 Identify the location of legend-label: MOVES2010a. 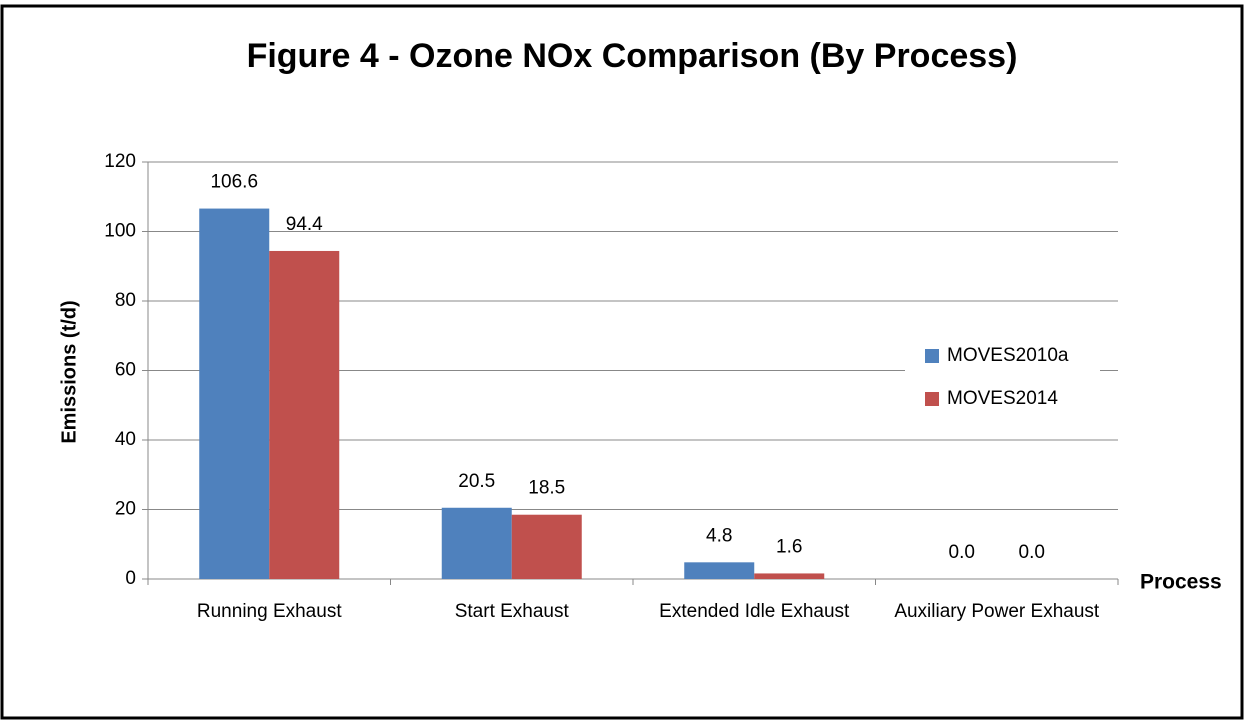
(1008, 355).